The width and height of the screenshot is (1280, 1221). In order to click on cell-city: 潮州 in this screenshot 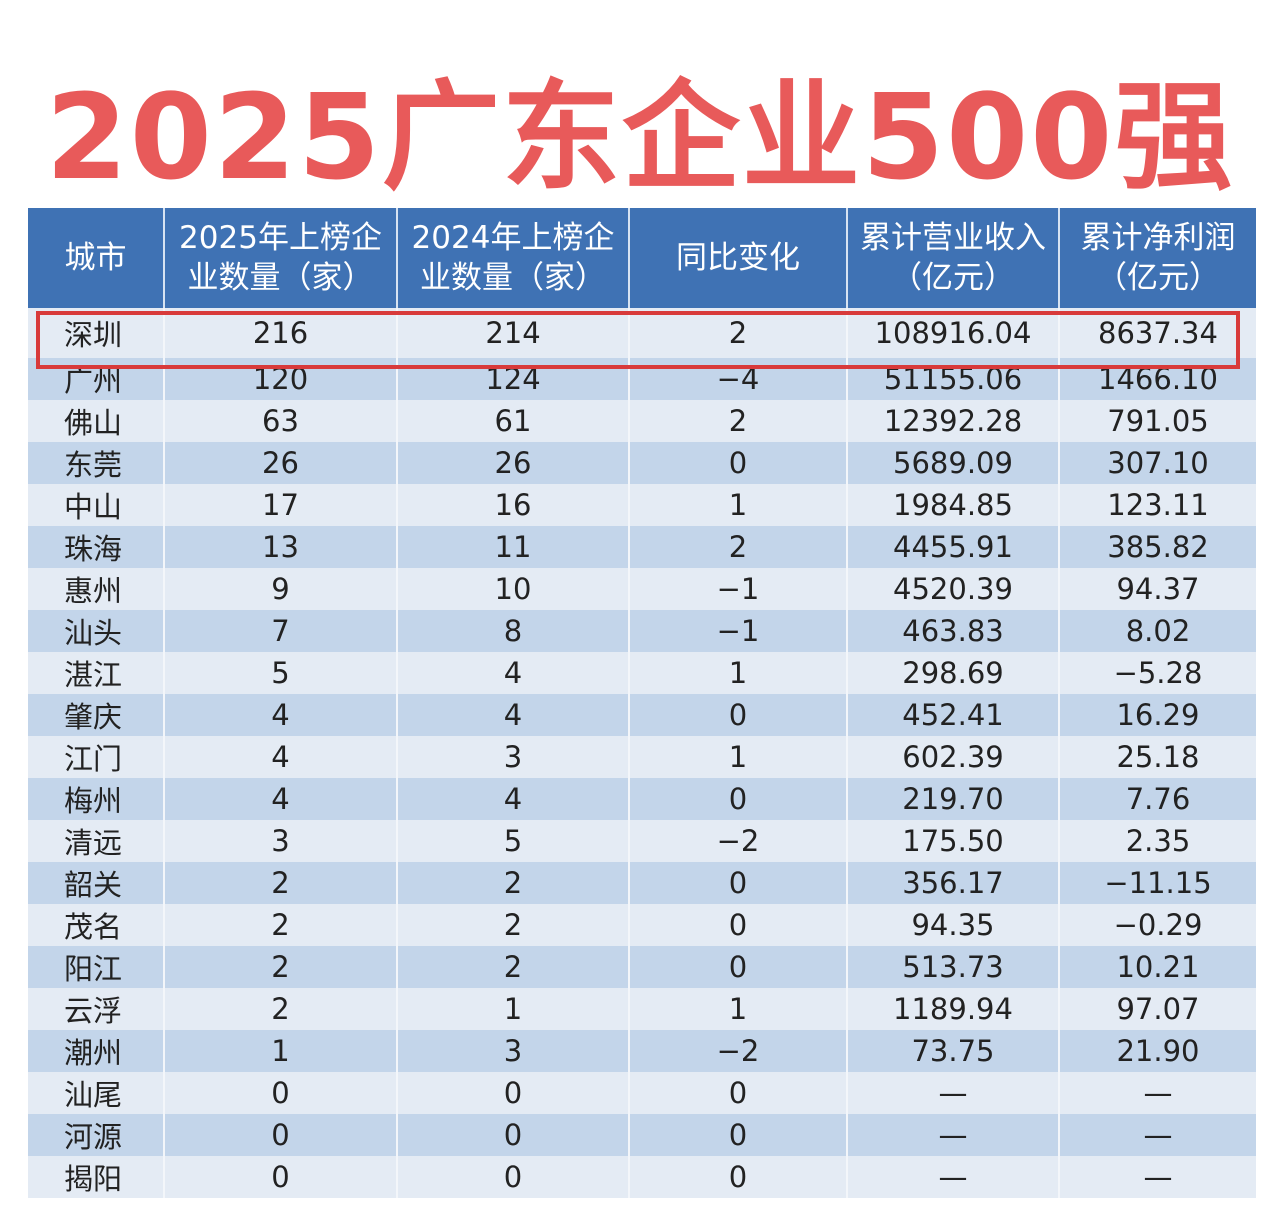, I will do `click(96, 1051)`.